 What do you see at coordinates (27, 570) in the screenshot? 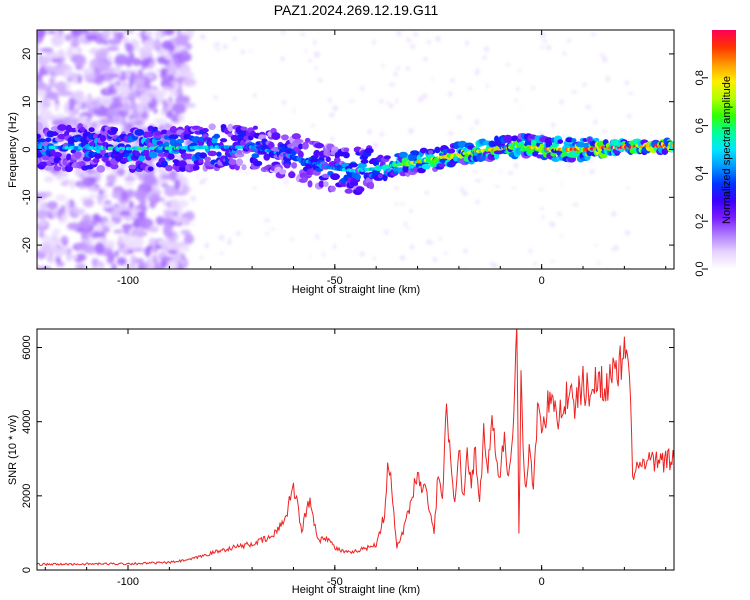
I see `y-tick-label: 0` at bounding box center [27, 570].